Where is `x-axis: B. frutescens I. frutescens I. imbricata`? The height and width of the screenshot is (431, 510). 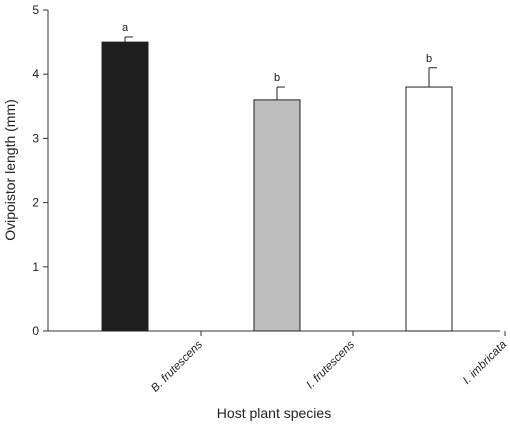
x-axis: B. frutescens I. frutescens I. imbricata is located at coordinates (278, 362).